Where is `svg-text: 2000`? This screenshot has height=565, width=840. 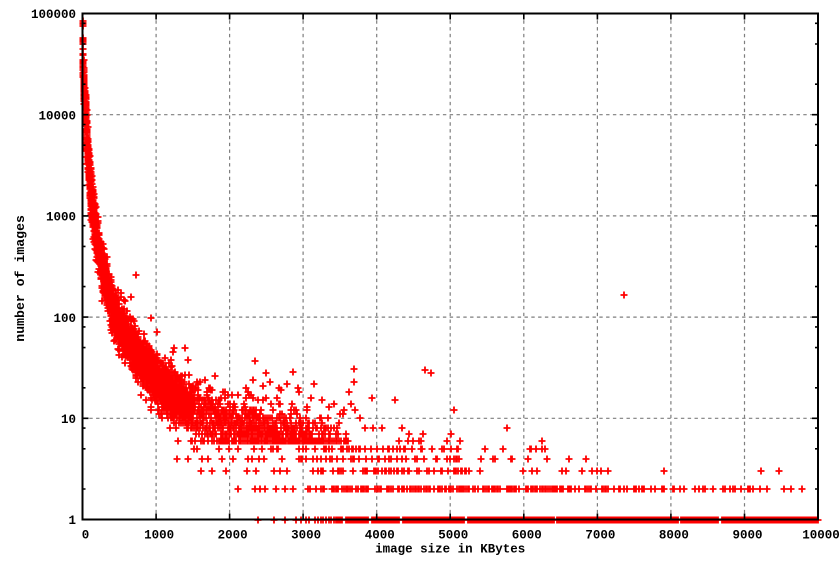
svg-text: 2000 is located at coordinates (233, 535).